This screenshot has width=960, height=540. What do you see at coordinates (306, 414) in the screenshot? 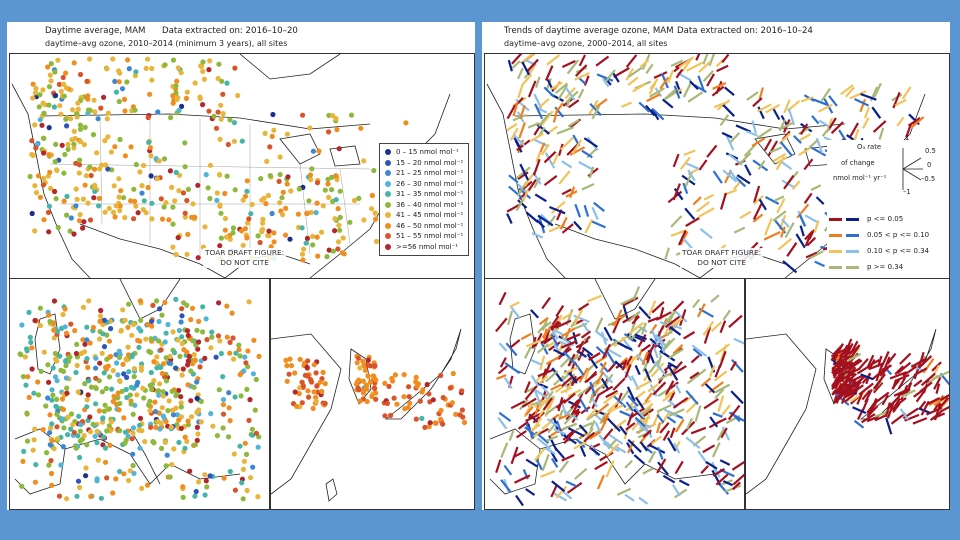
I see `china-coast` at bounding box center [306, 414].